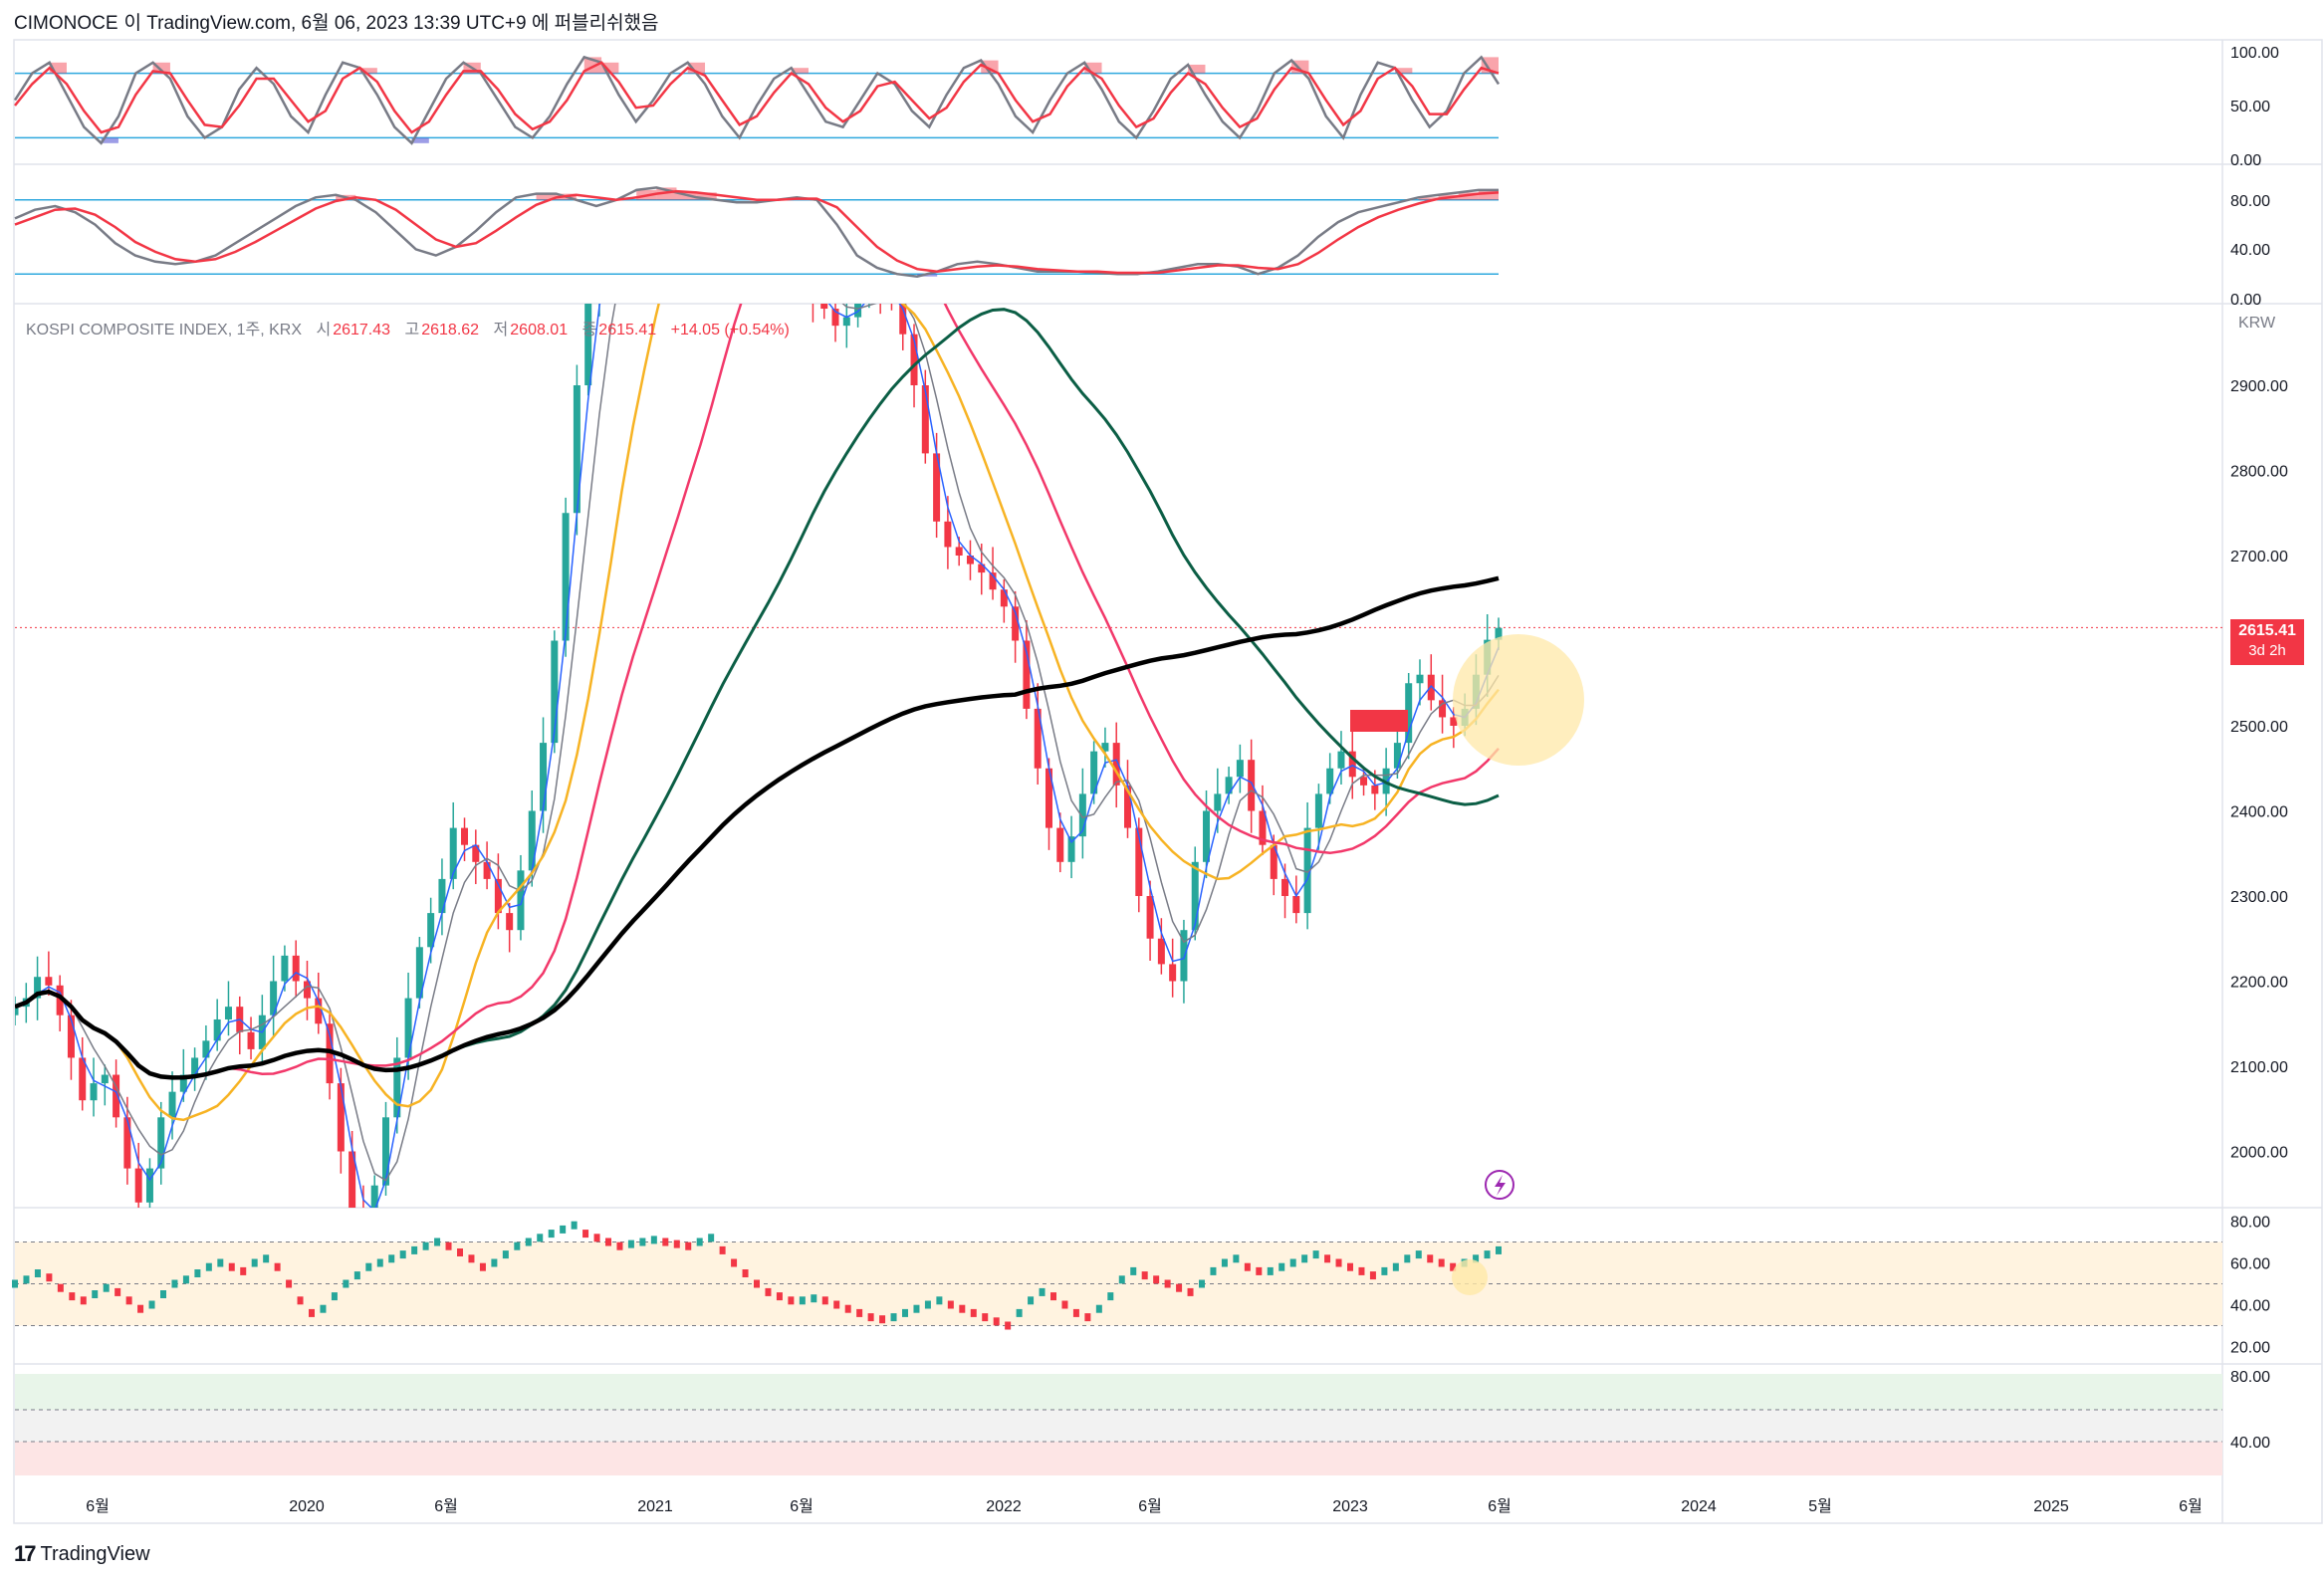 This screenshot has width=2324, height=1579. I want to click on last-price-tag: 2615.41 3d 2h, so click(2267, 642).